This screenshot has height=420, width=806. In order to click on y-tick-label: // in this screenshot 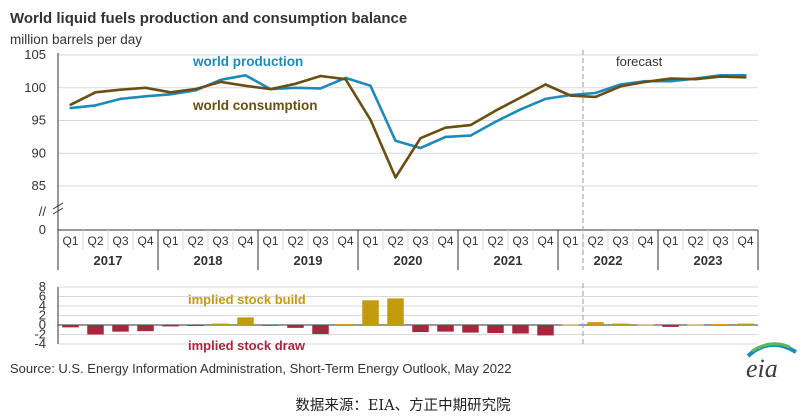, I will do `click(43, 211)`.